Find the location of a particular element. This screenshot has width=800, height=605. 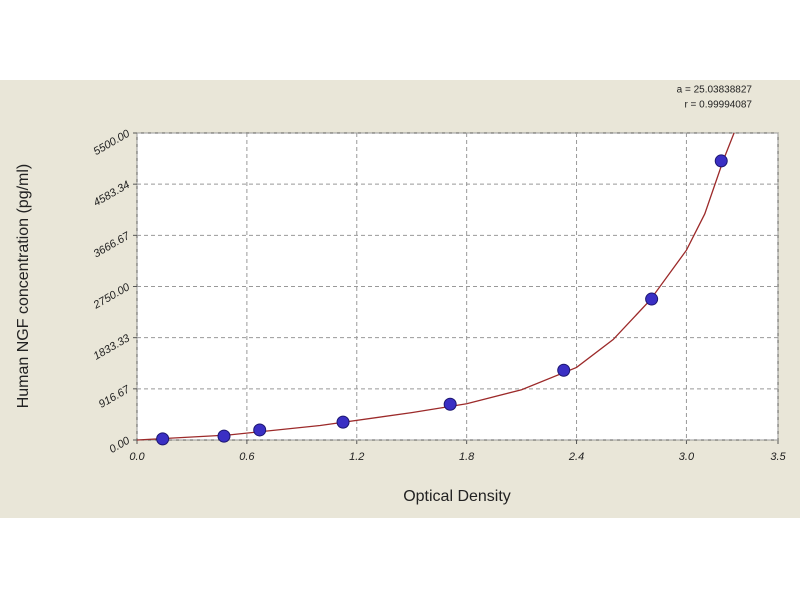

annotation: a = 25.03838827 is located at coordinates (715, 90).